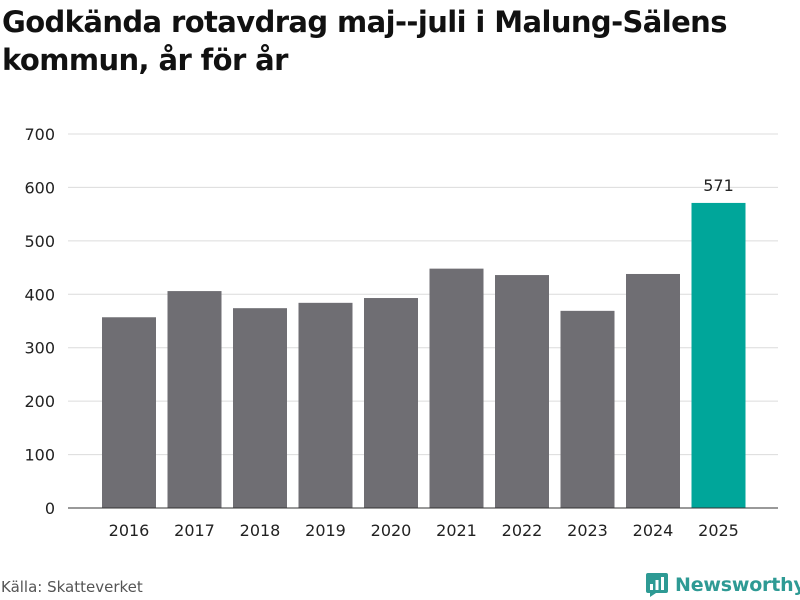 Image resolution: width=800 pixels, height=600 pixels. Describe the element at coordinates (194, 530) in the screenshot. I see `x-tick-label: 2017` at that location.